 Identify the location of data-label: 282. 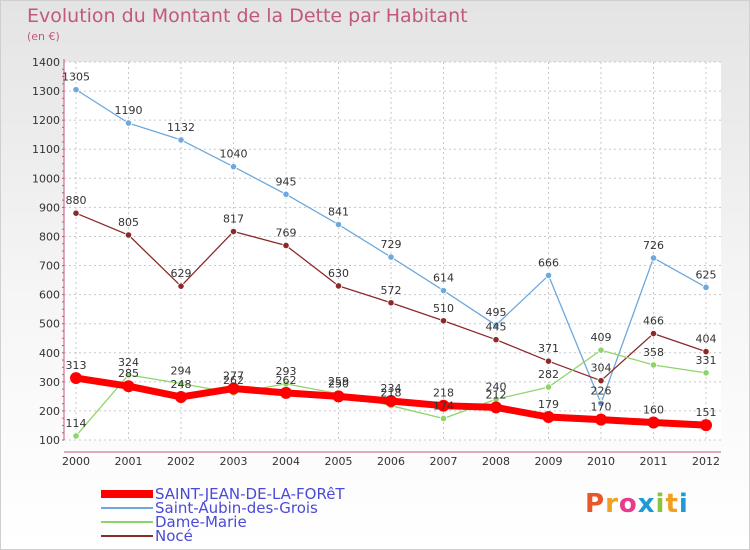
(548, 374).